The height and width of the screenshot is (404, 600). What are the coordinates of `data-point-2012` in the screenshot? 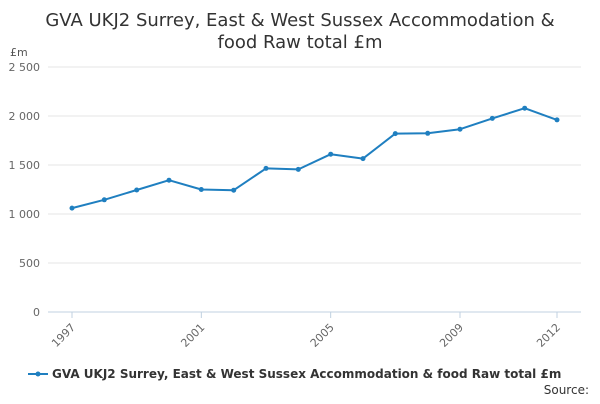 It's located at (557, 120).